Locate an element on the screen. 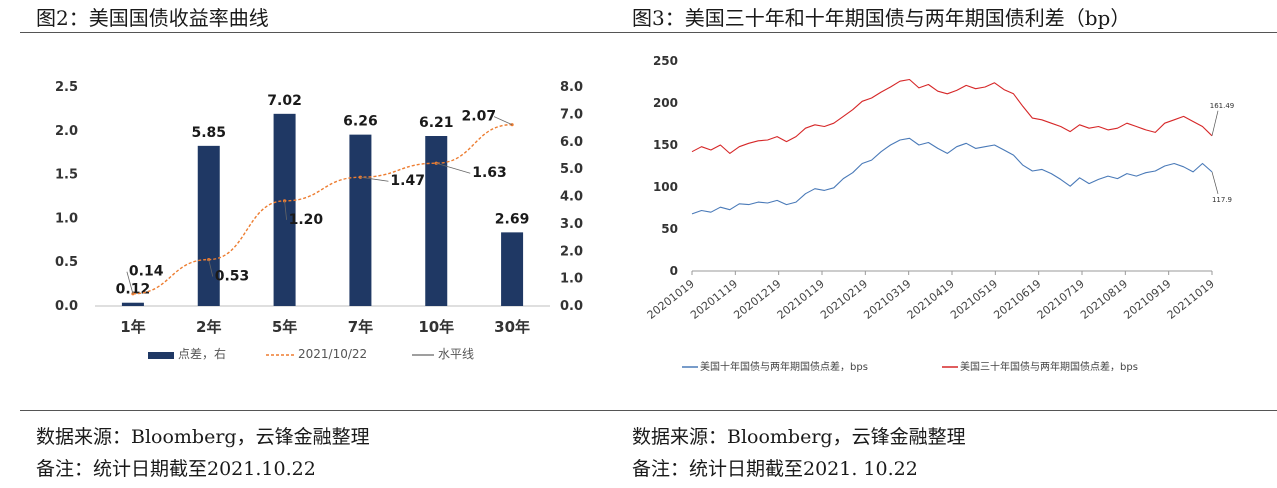 This screenshot has height=488, width=1277. right-y-tick-label: 5.0 is located at coordinates (571, 169).